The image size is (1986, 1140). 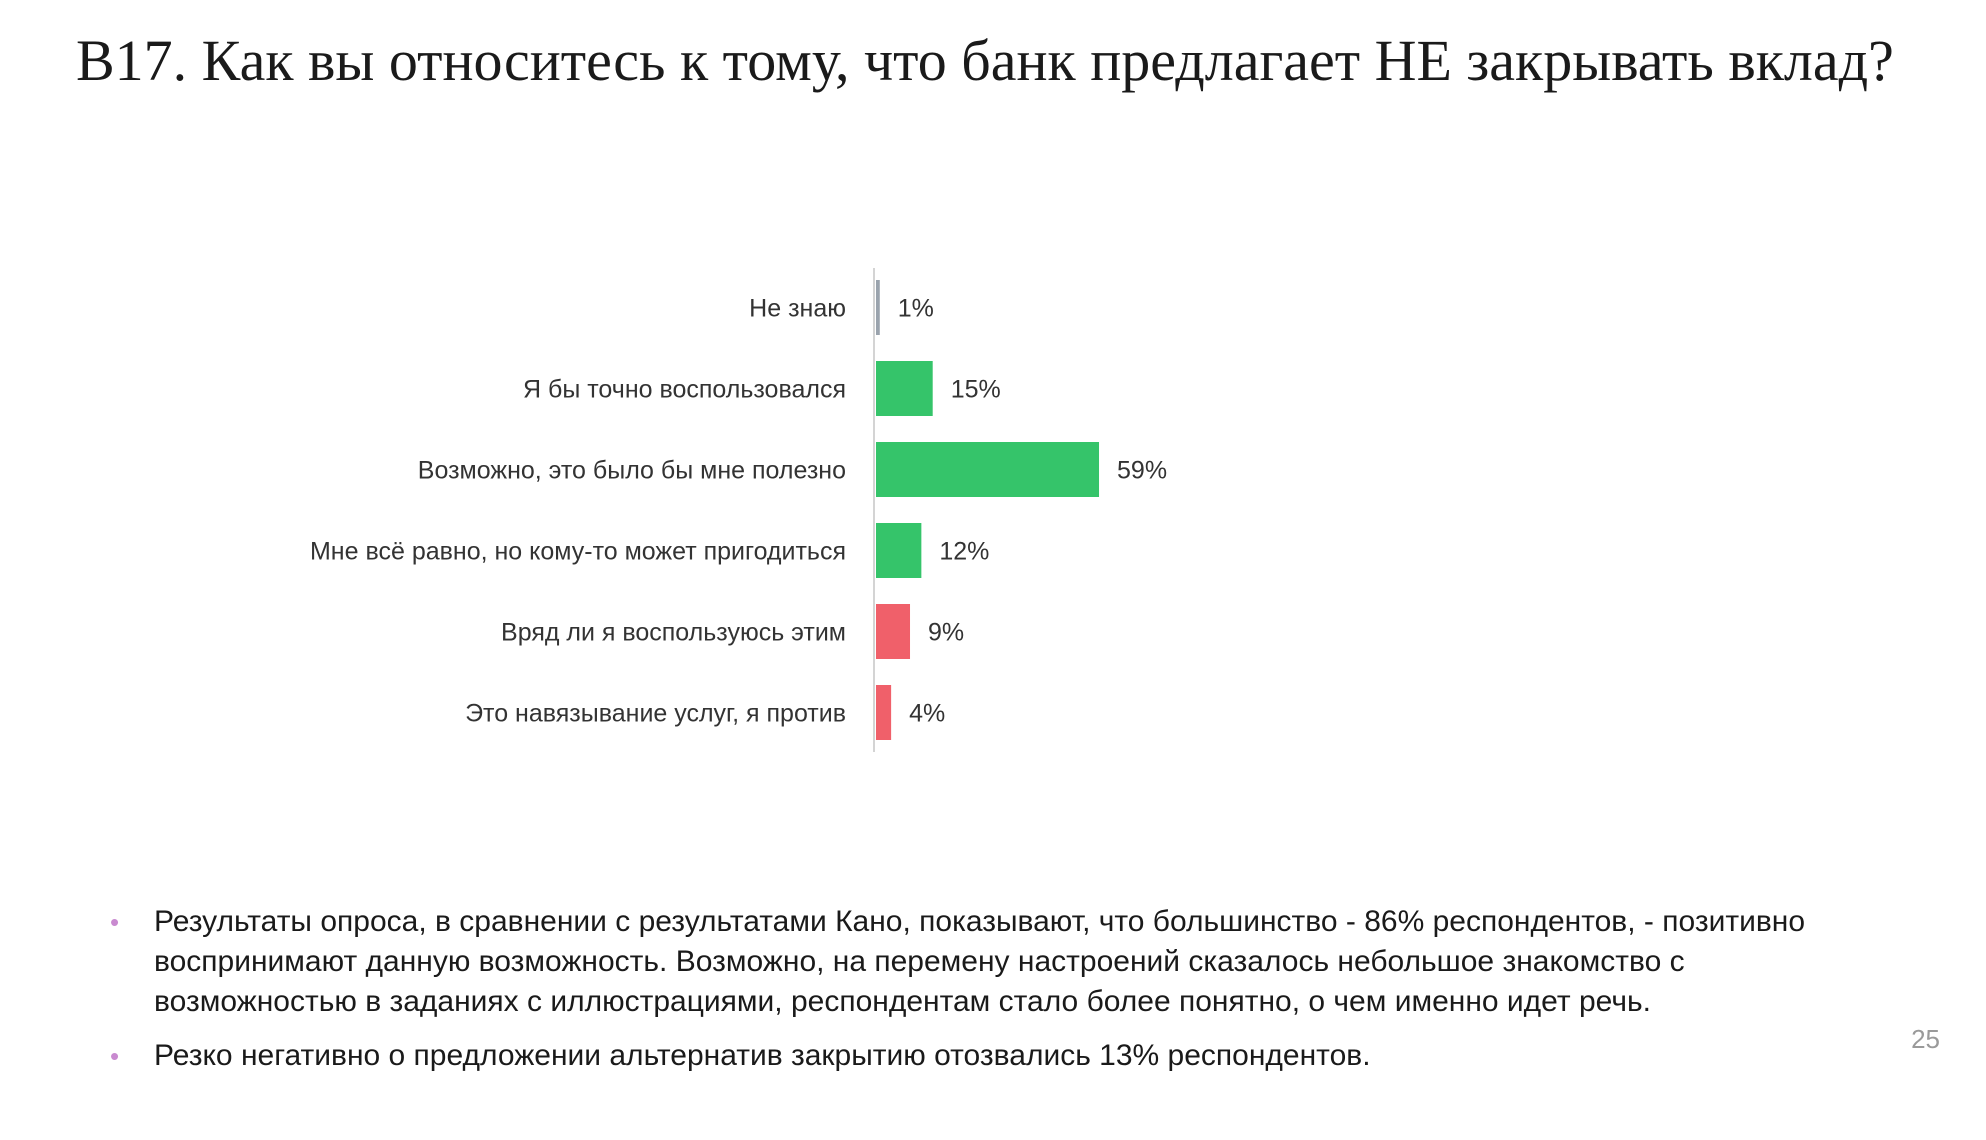 I want to click on data-label: 4%, so click(x=927, y=714).